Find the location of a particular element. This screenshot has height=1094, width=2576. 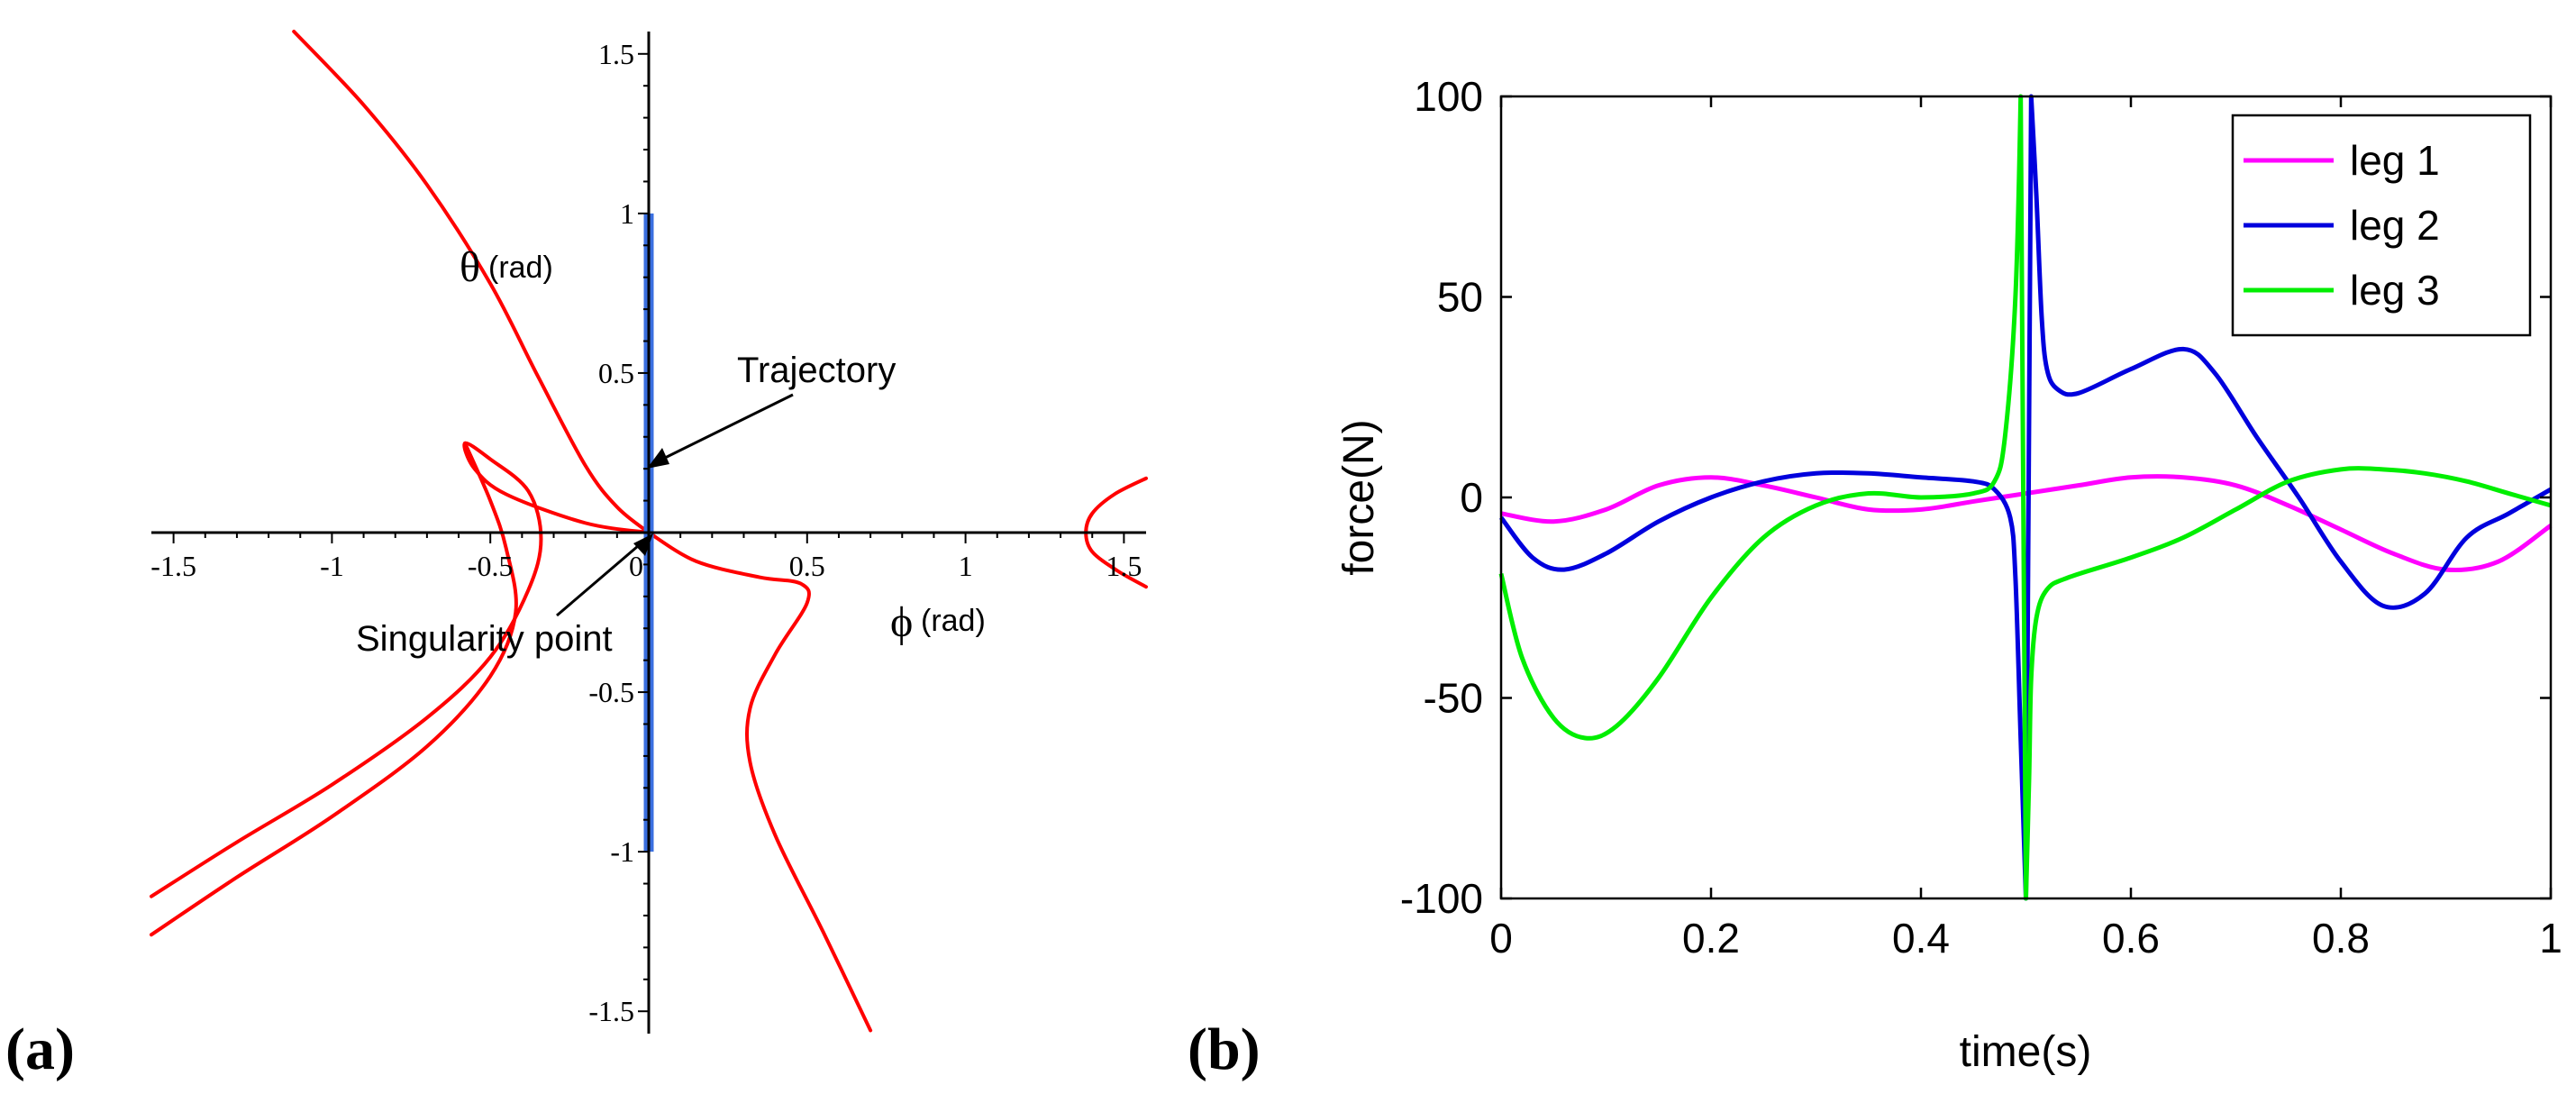

panel-b-ylabel: force(N) is located at coordinates (1359, 497).